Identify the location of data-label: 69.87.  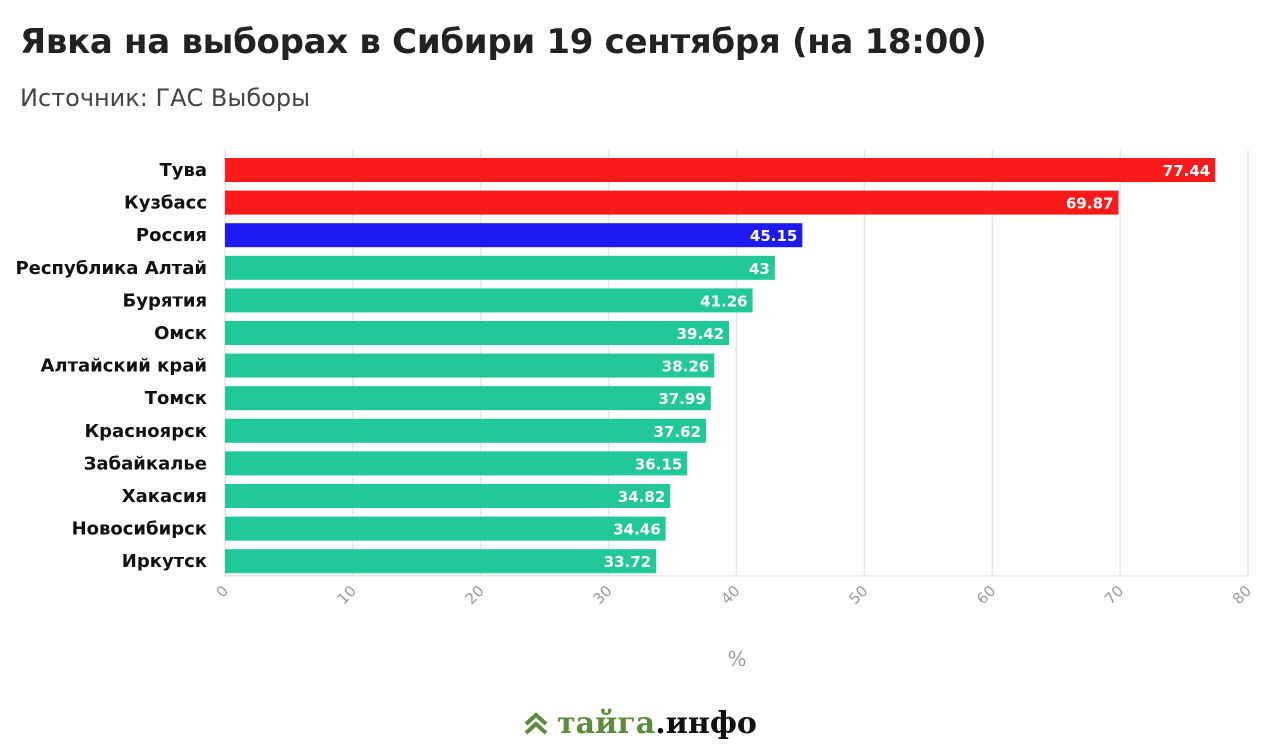
(1089, 204).